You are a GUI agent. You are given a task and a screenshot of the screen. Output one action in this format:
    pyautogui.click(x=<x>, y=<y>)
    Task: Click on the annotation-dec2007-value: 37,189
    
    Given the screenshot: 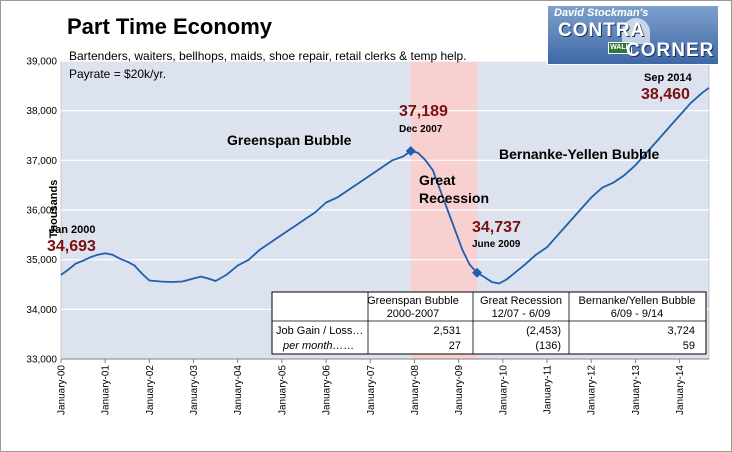 What is the action you would take?
    pyautogui.click(x=423, y=111)
    